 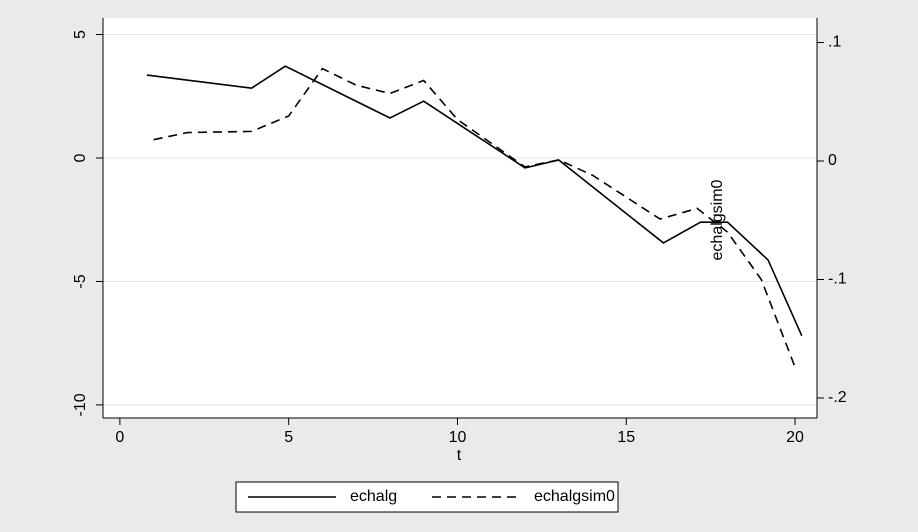 I want to click on y-tick-label: -5, so click(x=80, y=281).